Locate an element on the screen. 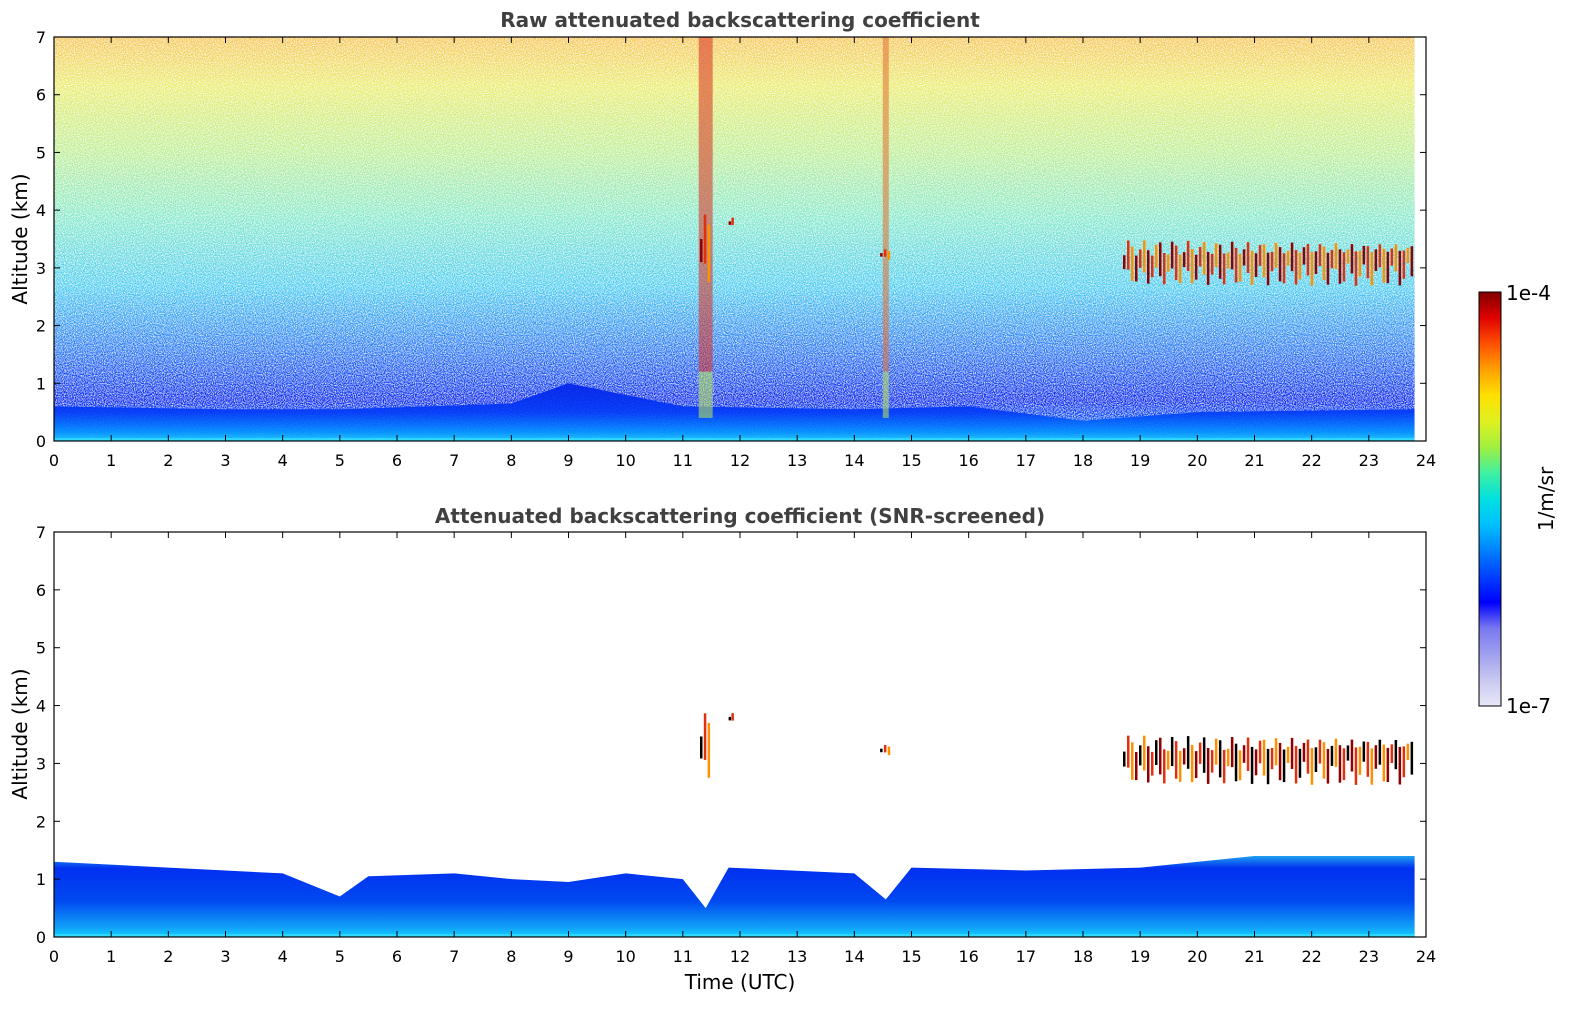 The image size is (1595, 1020). screened-y-axis-label: Altitude (km) is located at coordinates (20, 733).